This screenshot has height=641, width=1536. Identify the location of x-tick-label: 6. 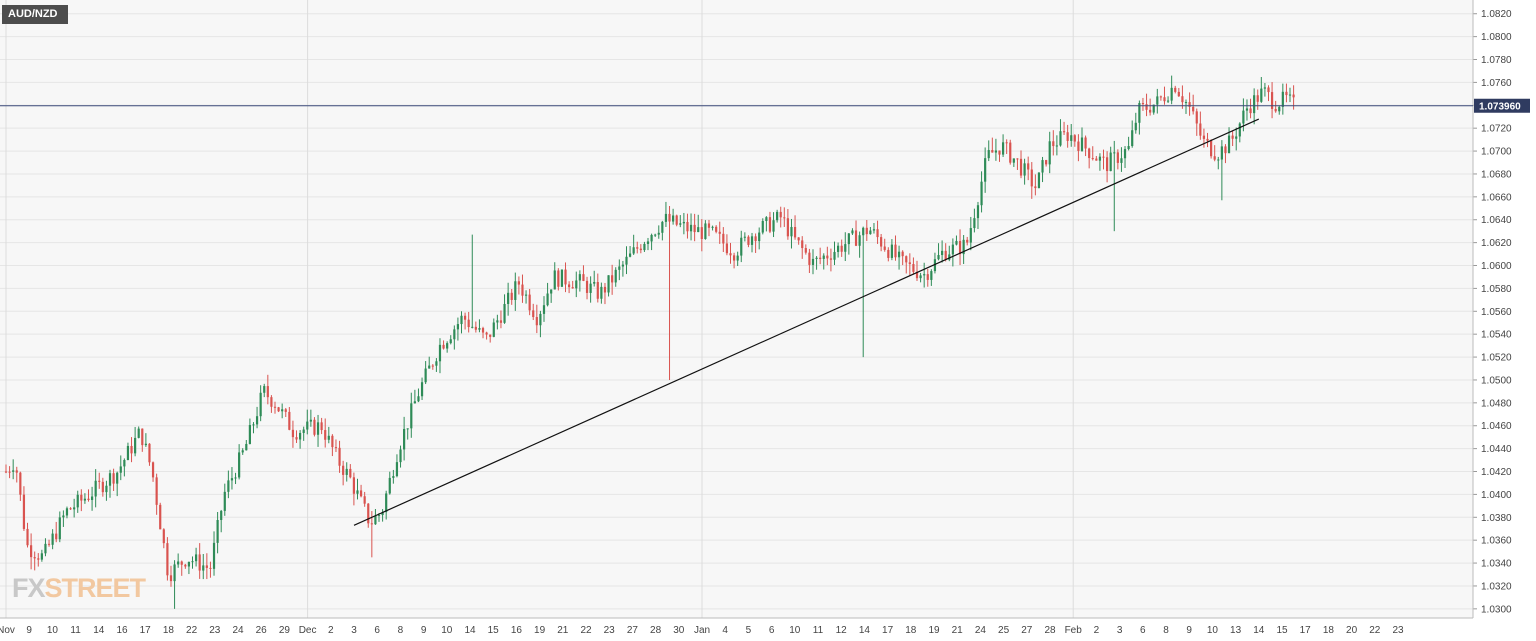
(772, 630).